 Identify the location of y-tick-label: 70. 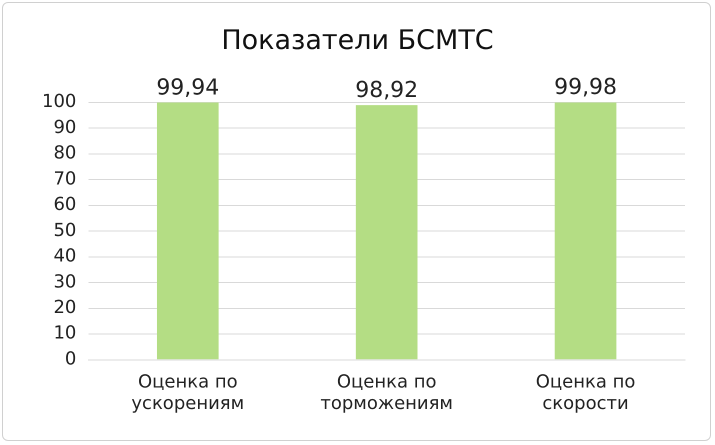
(64, 179).